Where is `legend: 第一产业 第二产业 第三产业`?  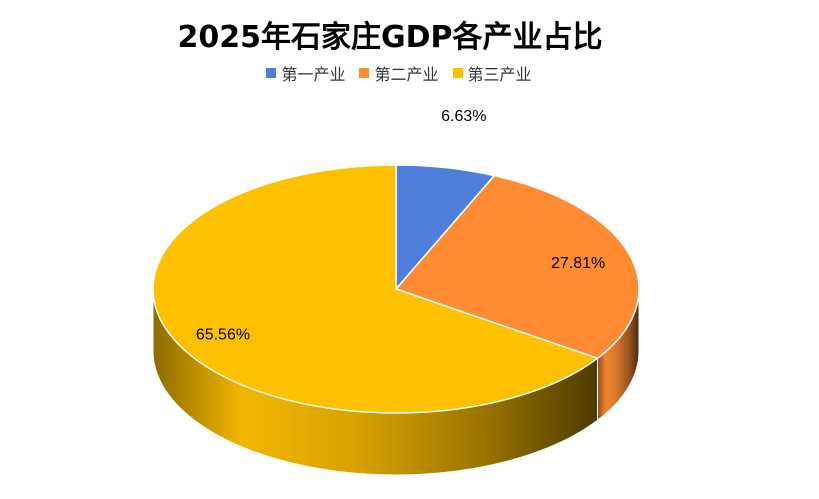
legend: 第一产业 第二产业 第三产业 is located at coordinates (399, 73).